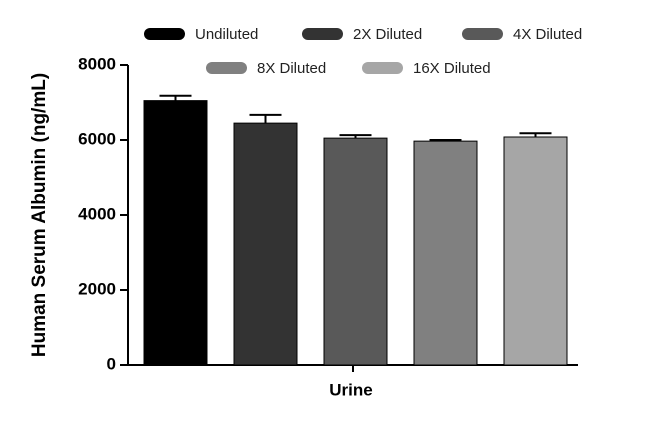  I want to click on legend-label: 4X Diluted, so click(547, 34).